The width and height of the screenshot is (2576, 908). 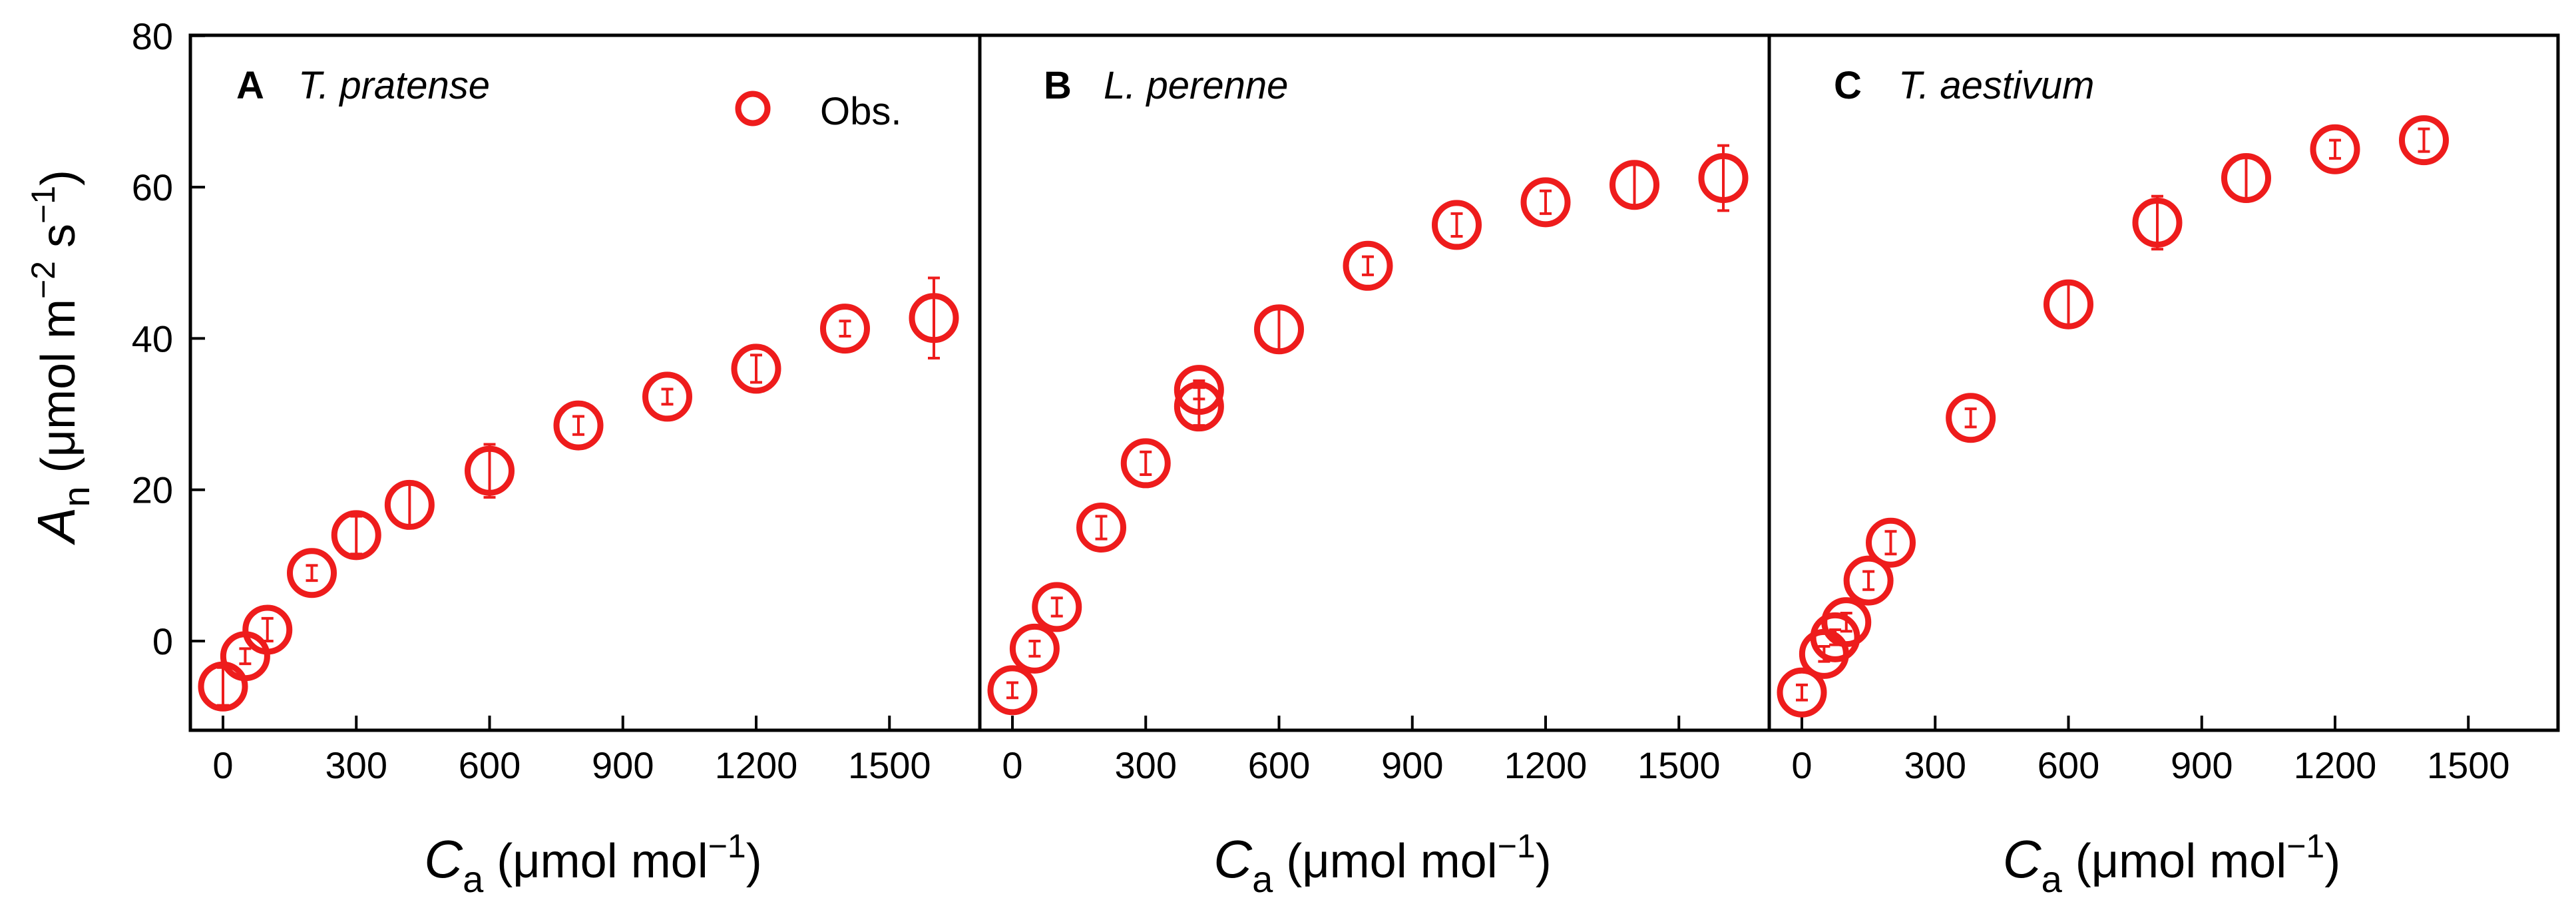 I want to click on y-axis-title-unit: (μmol m, so click(x=58, y=392).